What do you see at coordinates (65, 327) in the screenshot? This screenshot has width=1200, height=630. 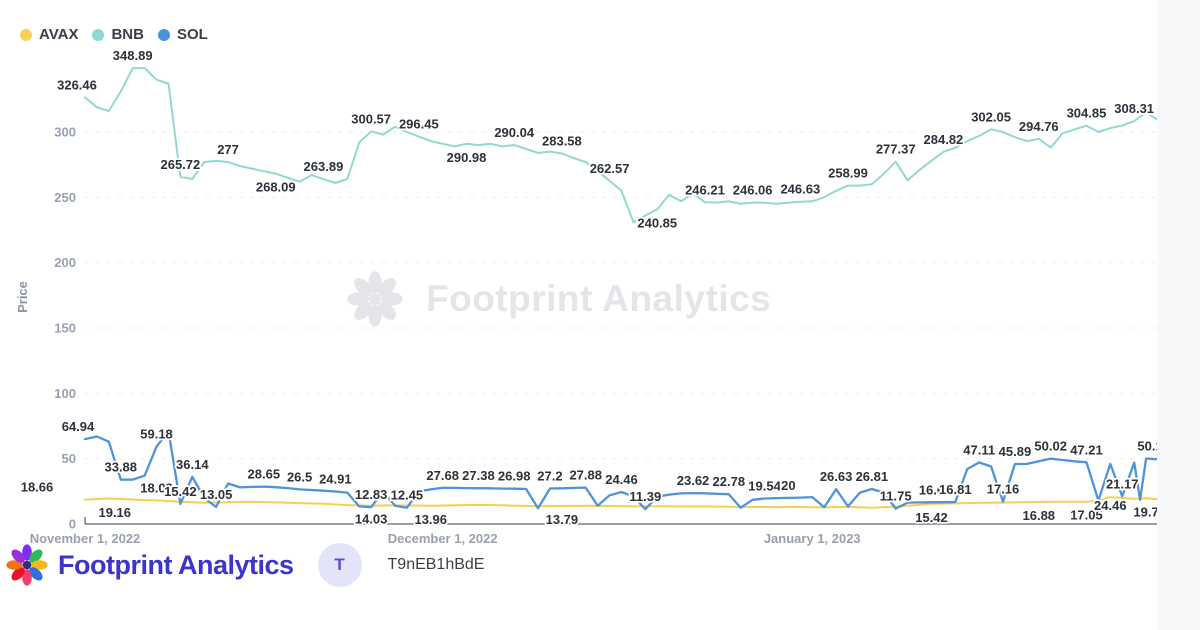 I see `y-tick-label: 150` at bounding box center [65, 327].